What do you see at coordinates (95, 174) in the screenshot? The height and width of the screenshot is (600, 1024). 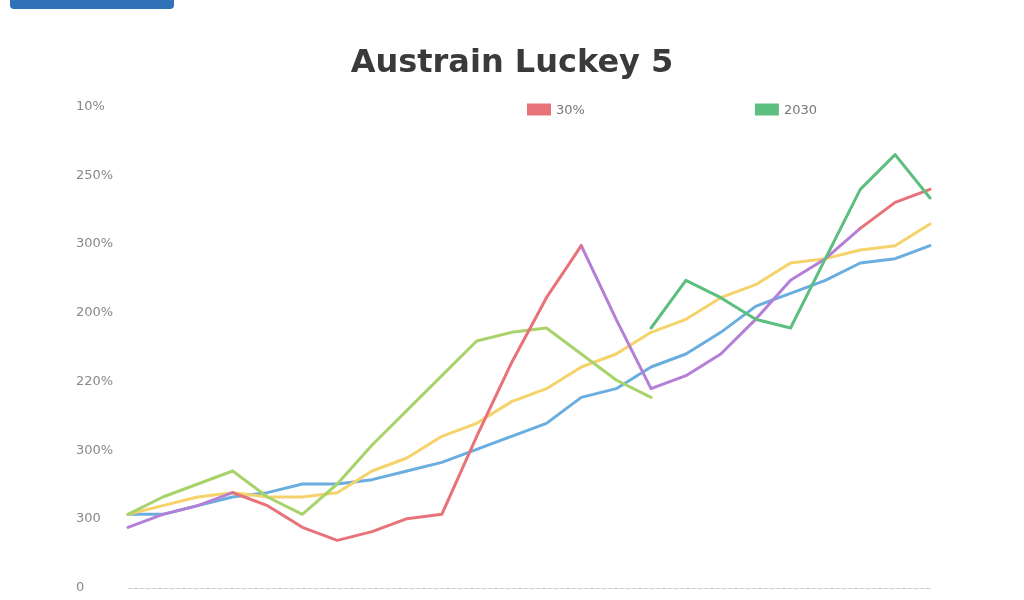 I see `text: 250%` at bounding box center [95, 174].